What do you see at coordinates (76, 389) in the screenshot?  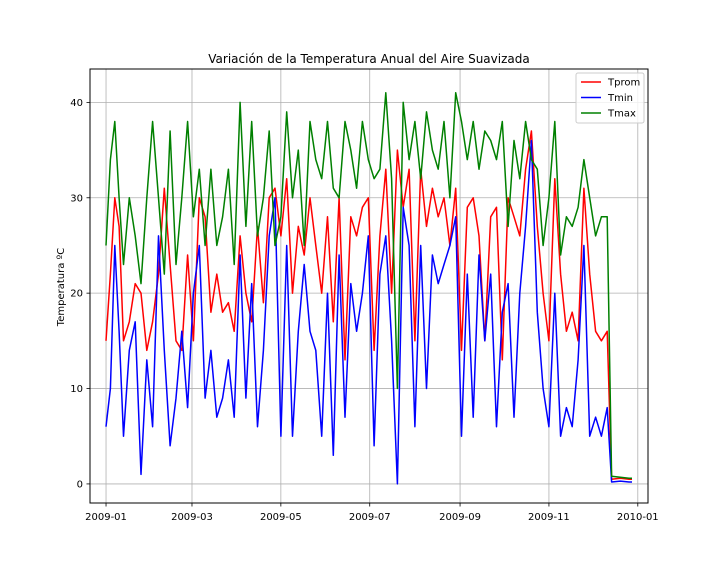 I see `y-tick-label: 10` at bounding box center [76, 389].